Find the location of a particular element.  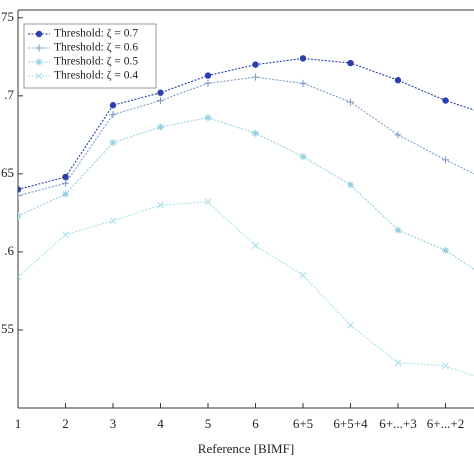

x-tick-label: 6+5 is located at coordinates (303, 423).